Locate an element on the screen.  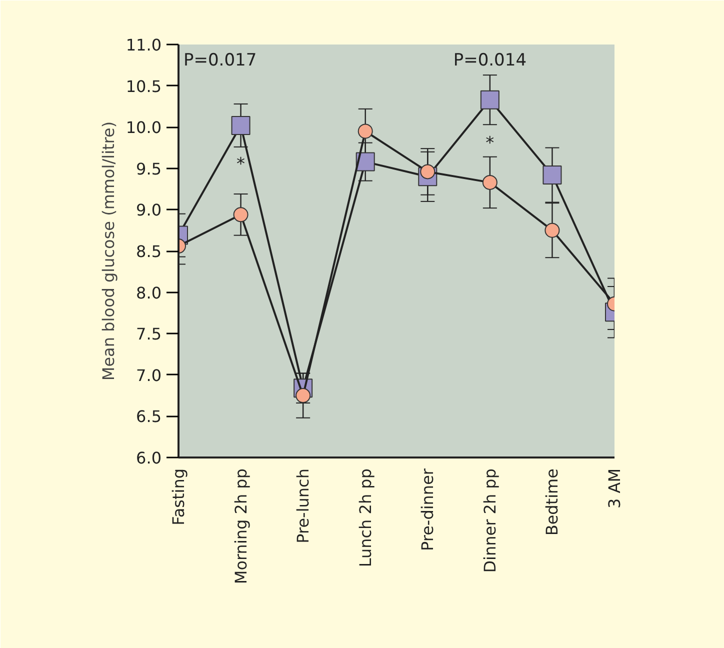
y-tick-label: 7.5 is located at coordinates (149, 334).